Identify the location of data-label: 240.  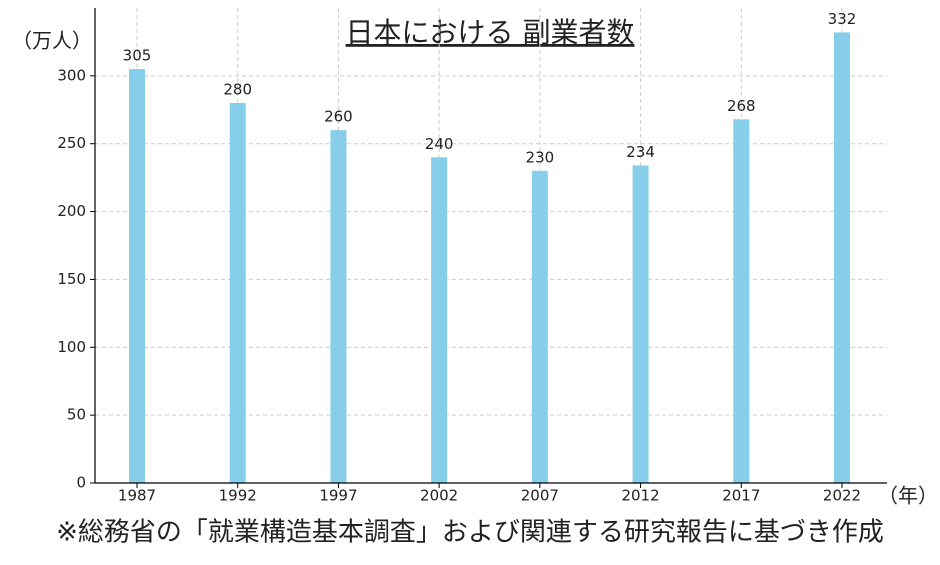
(439, 144).